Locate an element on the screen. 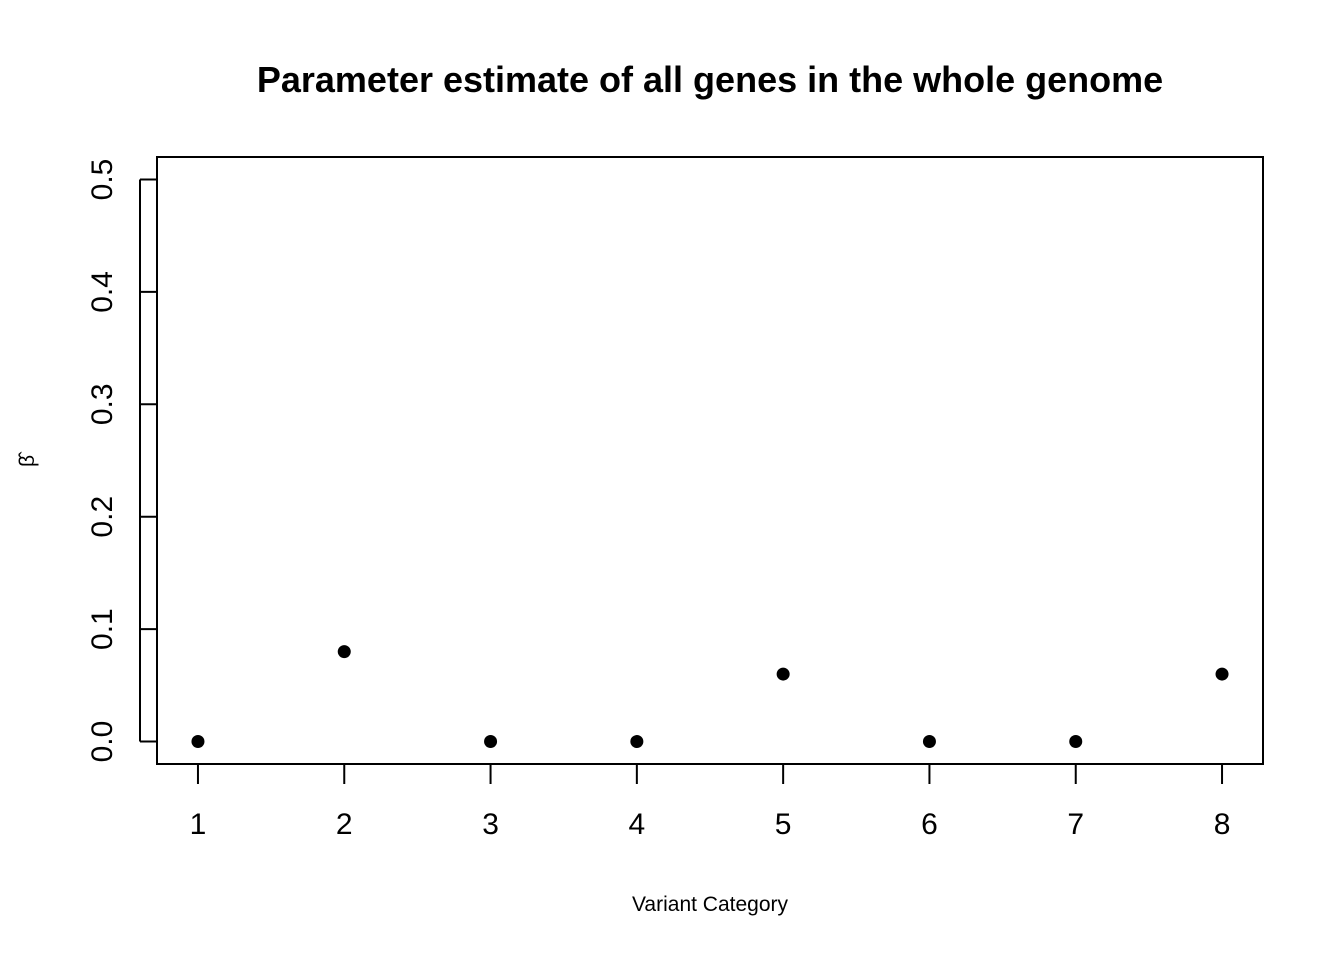 This screenshot has width=1344, height=960. data-points is located at coordinates (710, 697).